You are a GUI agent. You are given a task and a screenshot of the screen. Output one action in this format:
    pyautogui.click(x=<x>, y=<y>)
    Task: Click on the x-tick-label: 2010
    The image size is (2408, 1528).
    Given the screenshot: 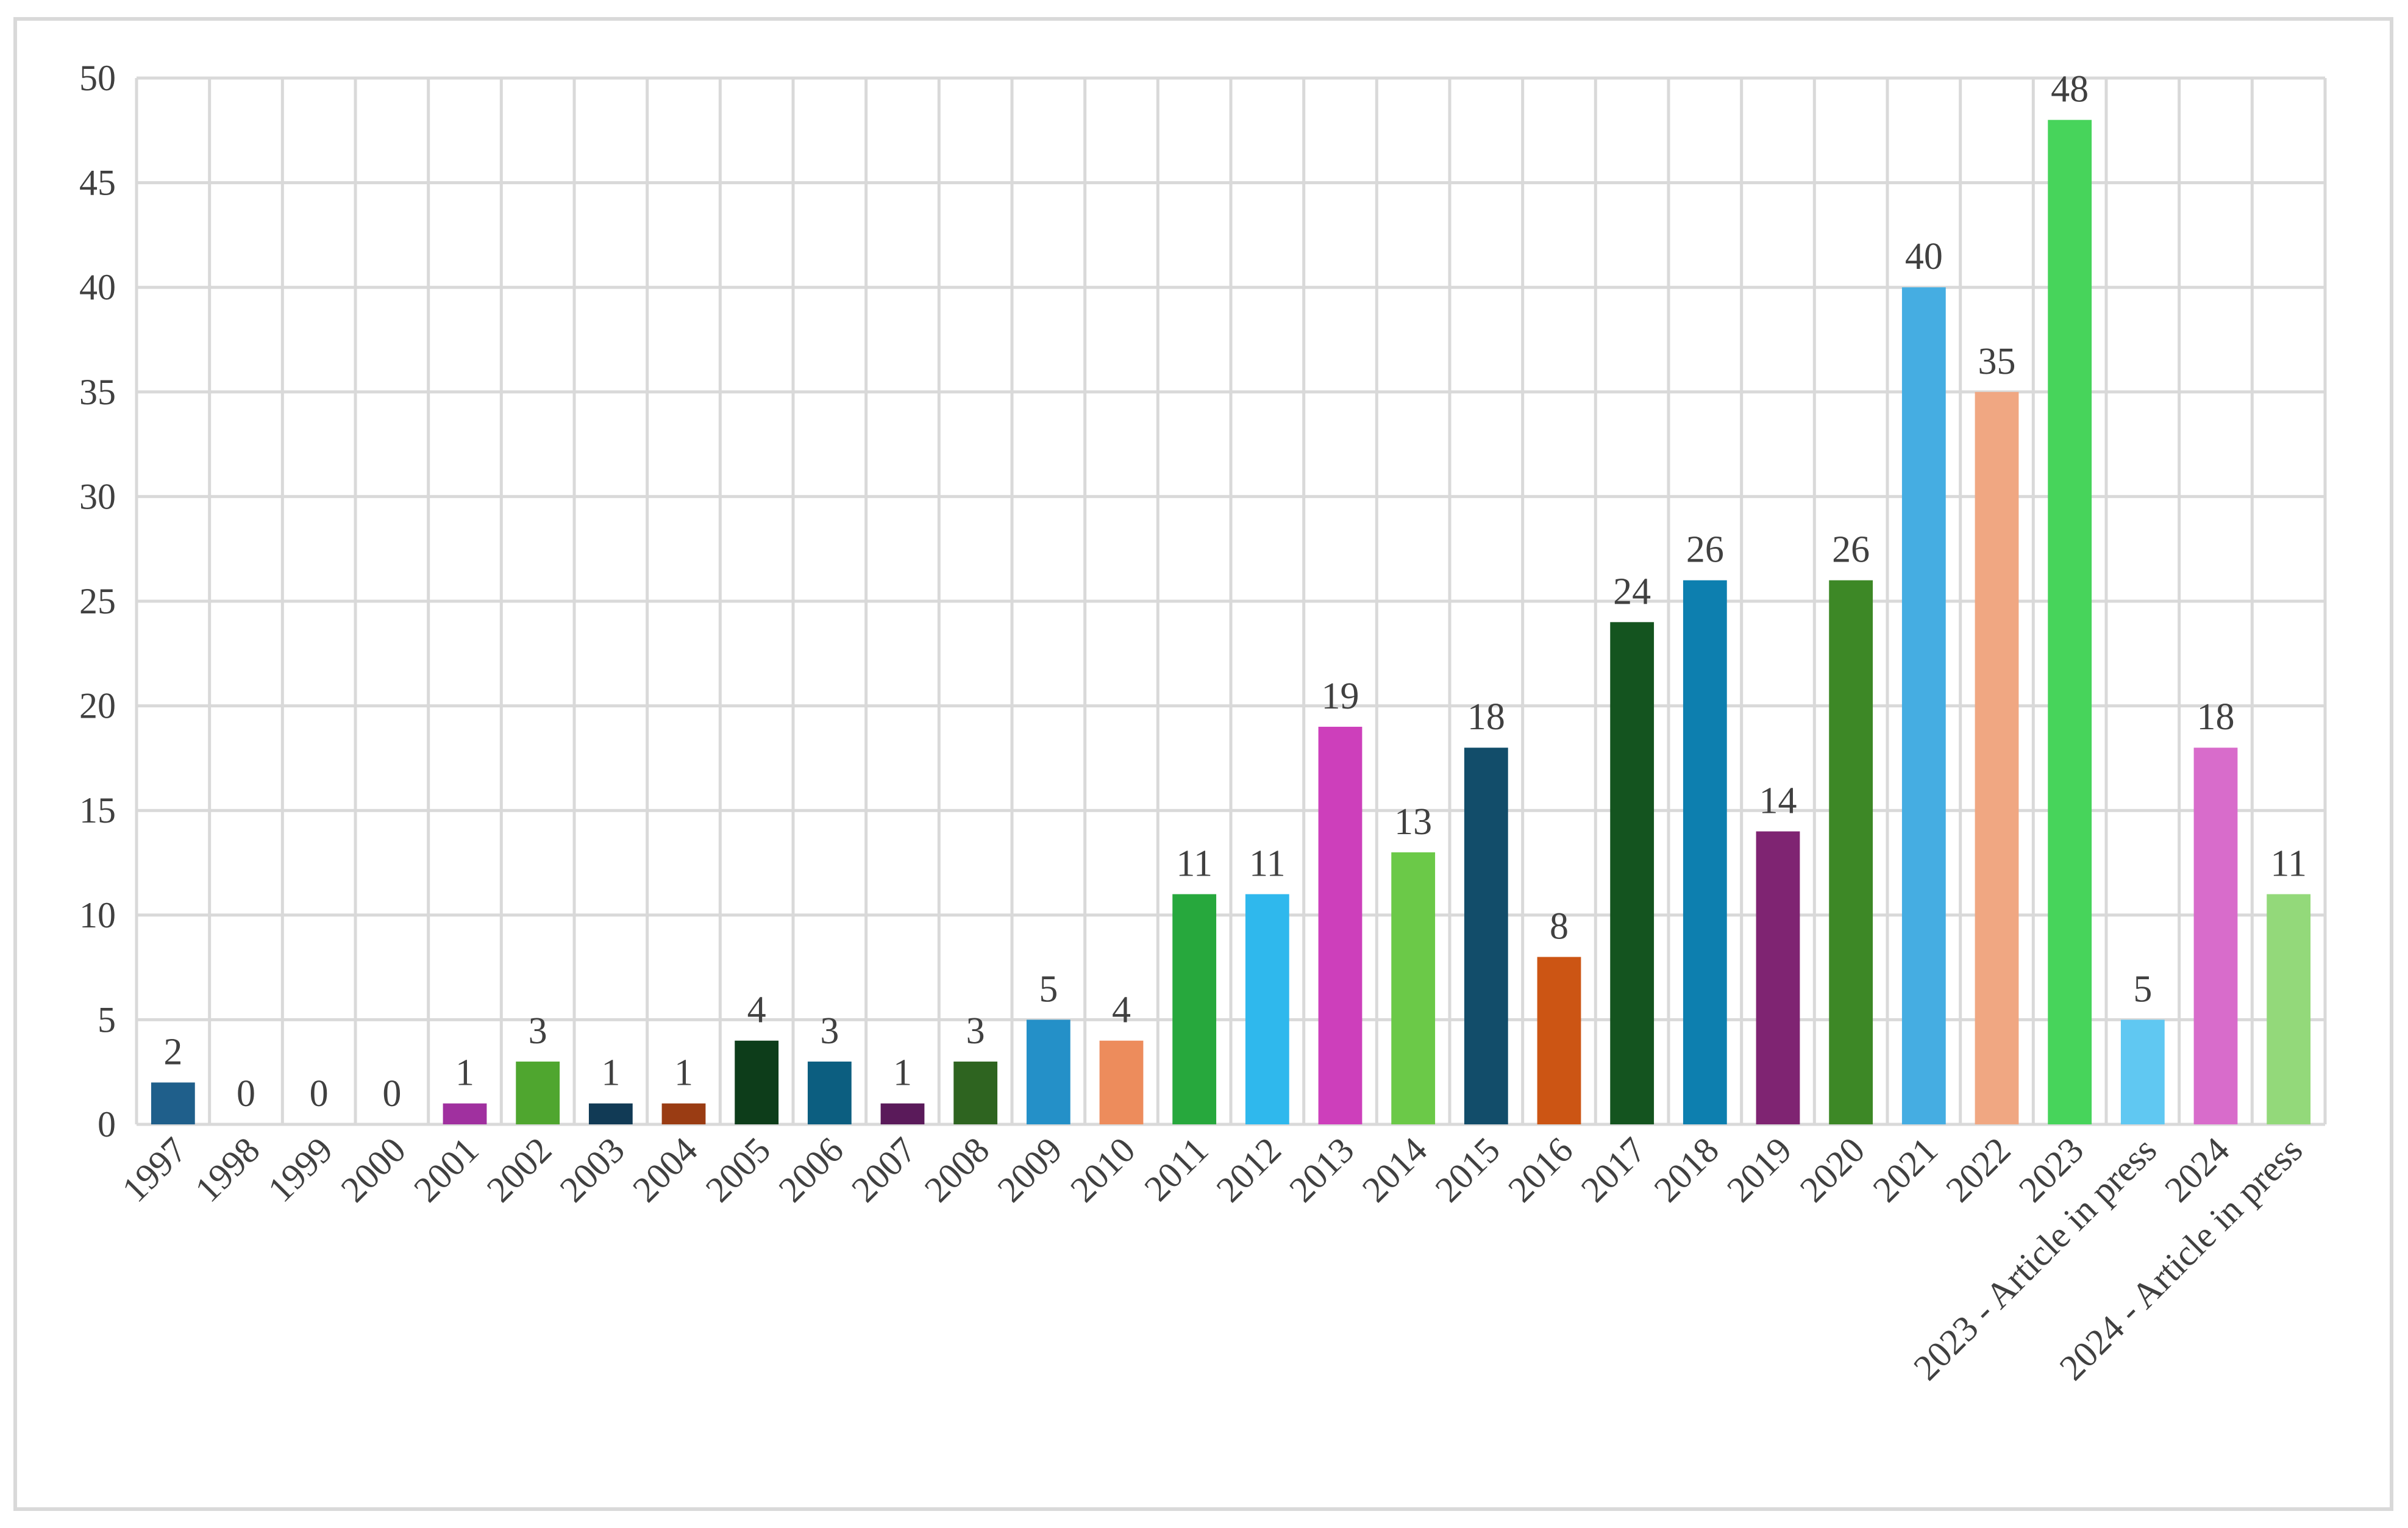 What is the action you would take?
    pyautogui.click(x=1103, y=1170)
    